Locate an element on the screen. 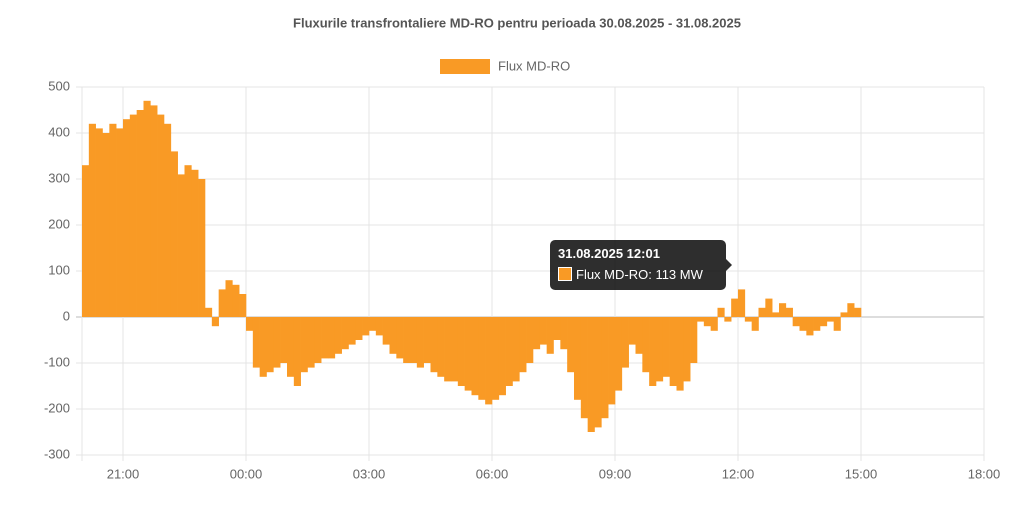 The width and height of the screenshot is (1024, 505). y-tick-label: 0 is located at coordinates (66, 315).